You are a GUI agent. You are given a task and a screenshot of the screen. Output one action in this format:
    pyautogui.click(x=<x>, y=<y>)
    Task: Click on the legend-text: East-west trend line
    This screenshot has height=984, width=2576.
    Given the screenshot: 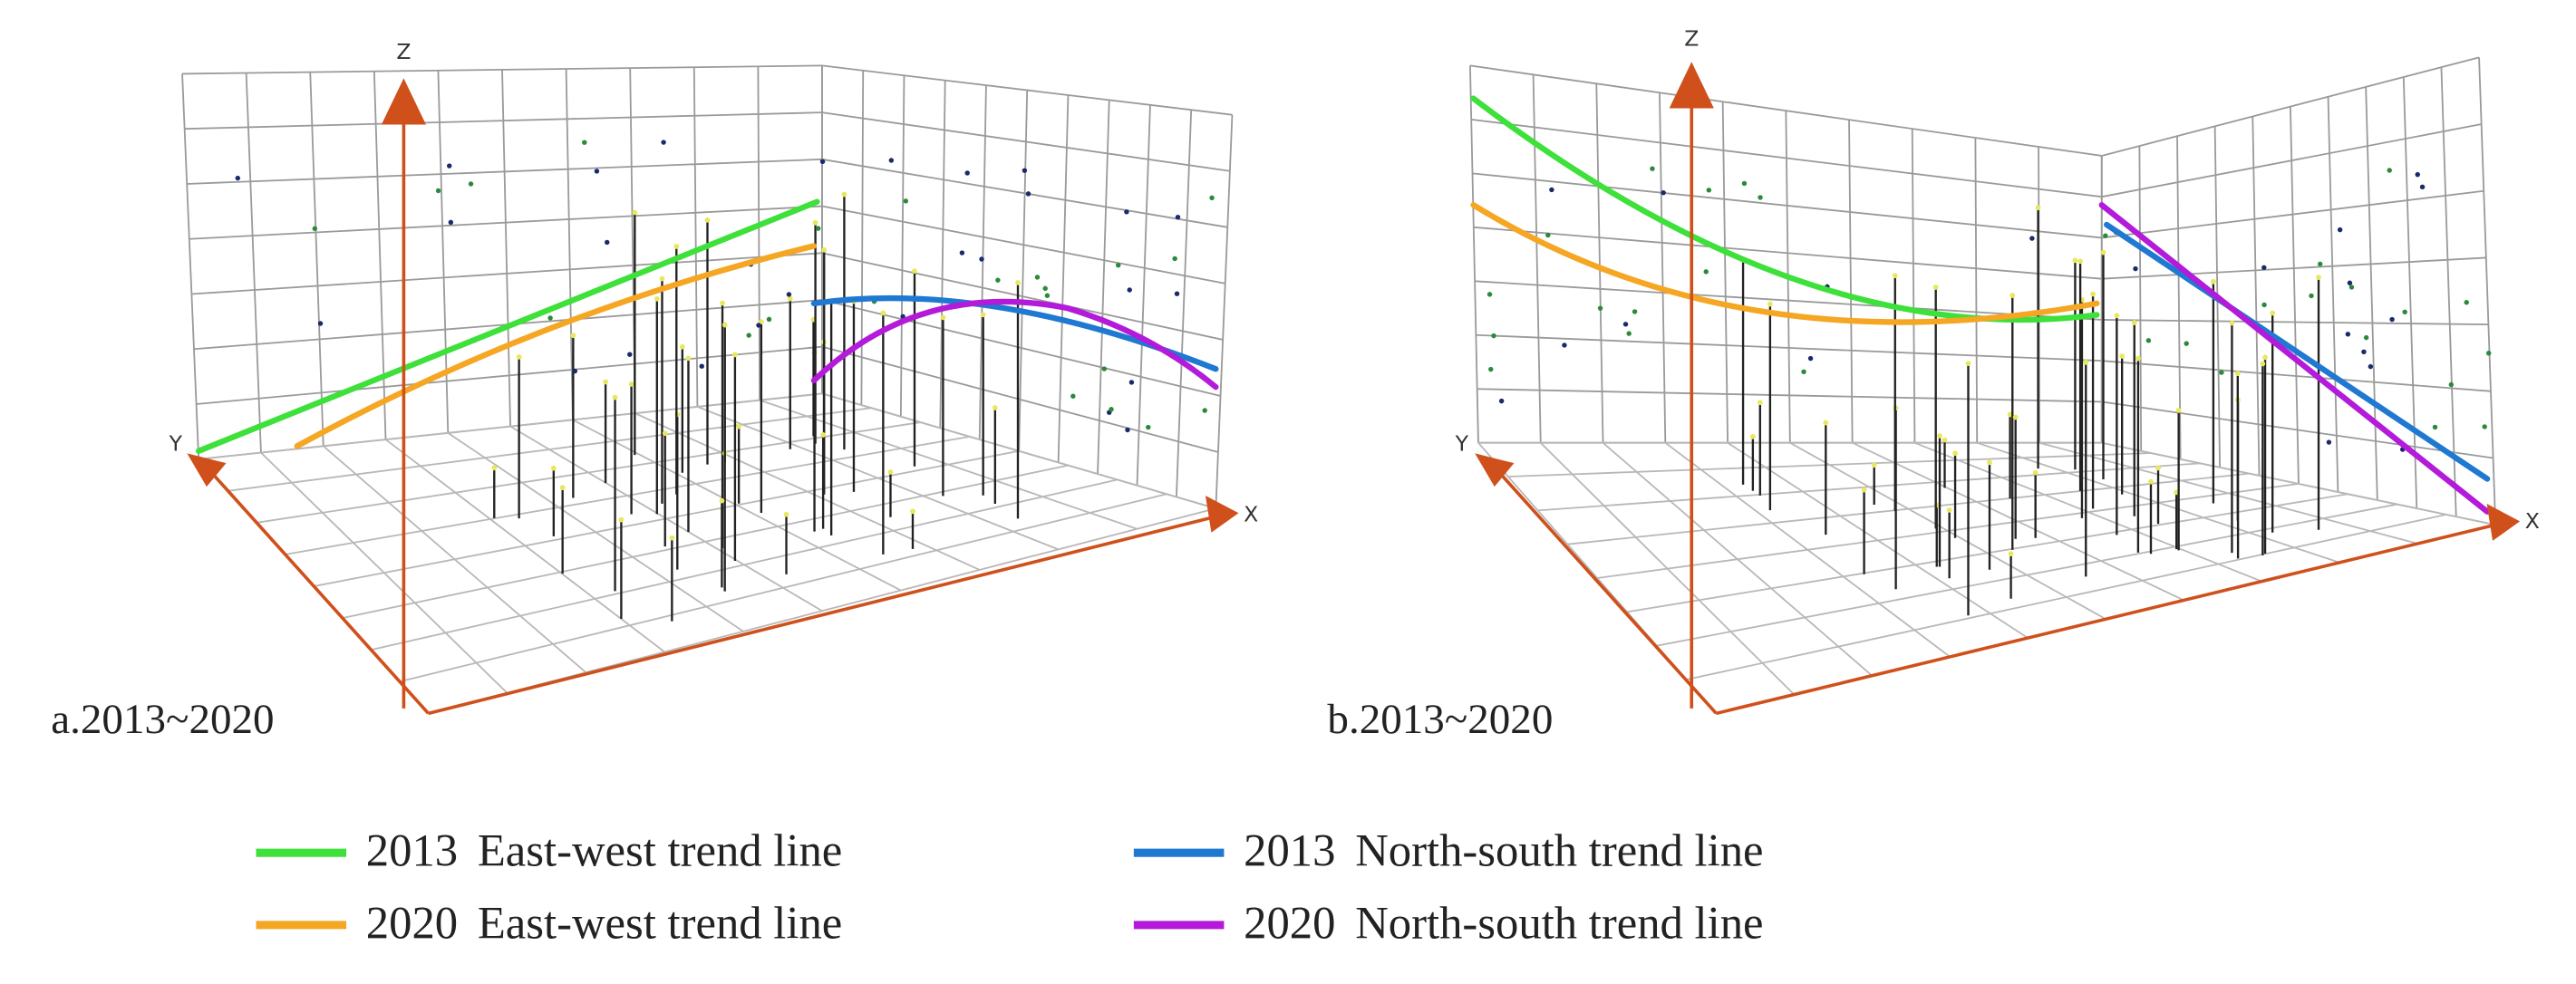 What is the action you would take?
    pyautogui.click(x=660, y=923)
    